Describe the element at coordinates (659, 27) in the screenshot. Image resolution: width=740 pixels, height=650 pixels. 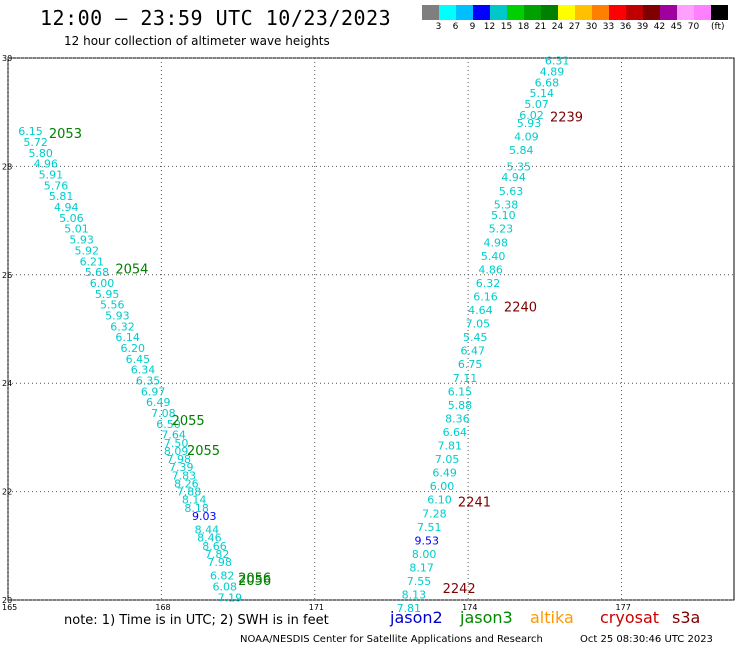
I see `color-scale-label: 42` at that location.